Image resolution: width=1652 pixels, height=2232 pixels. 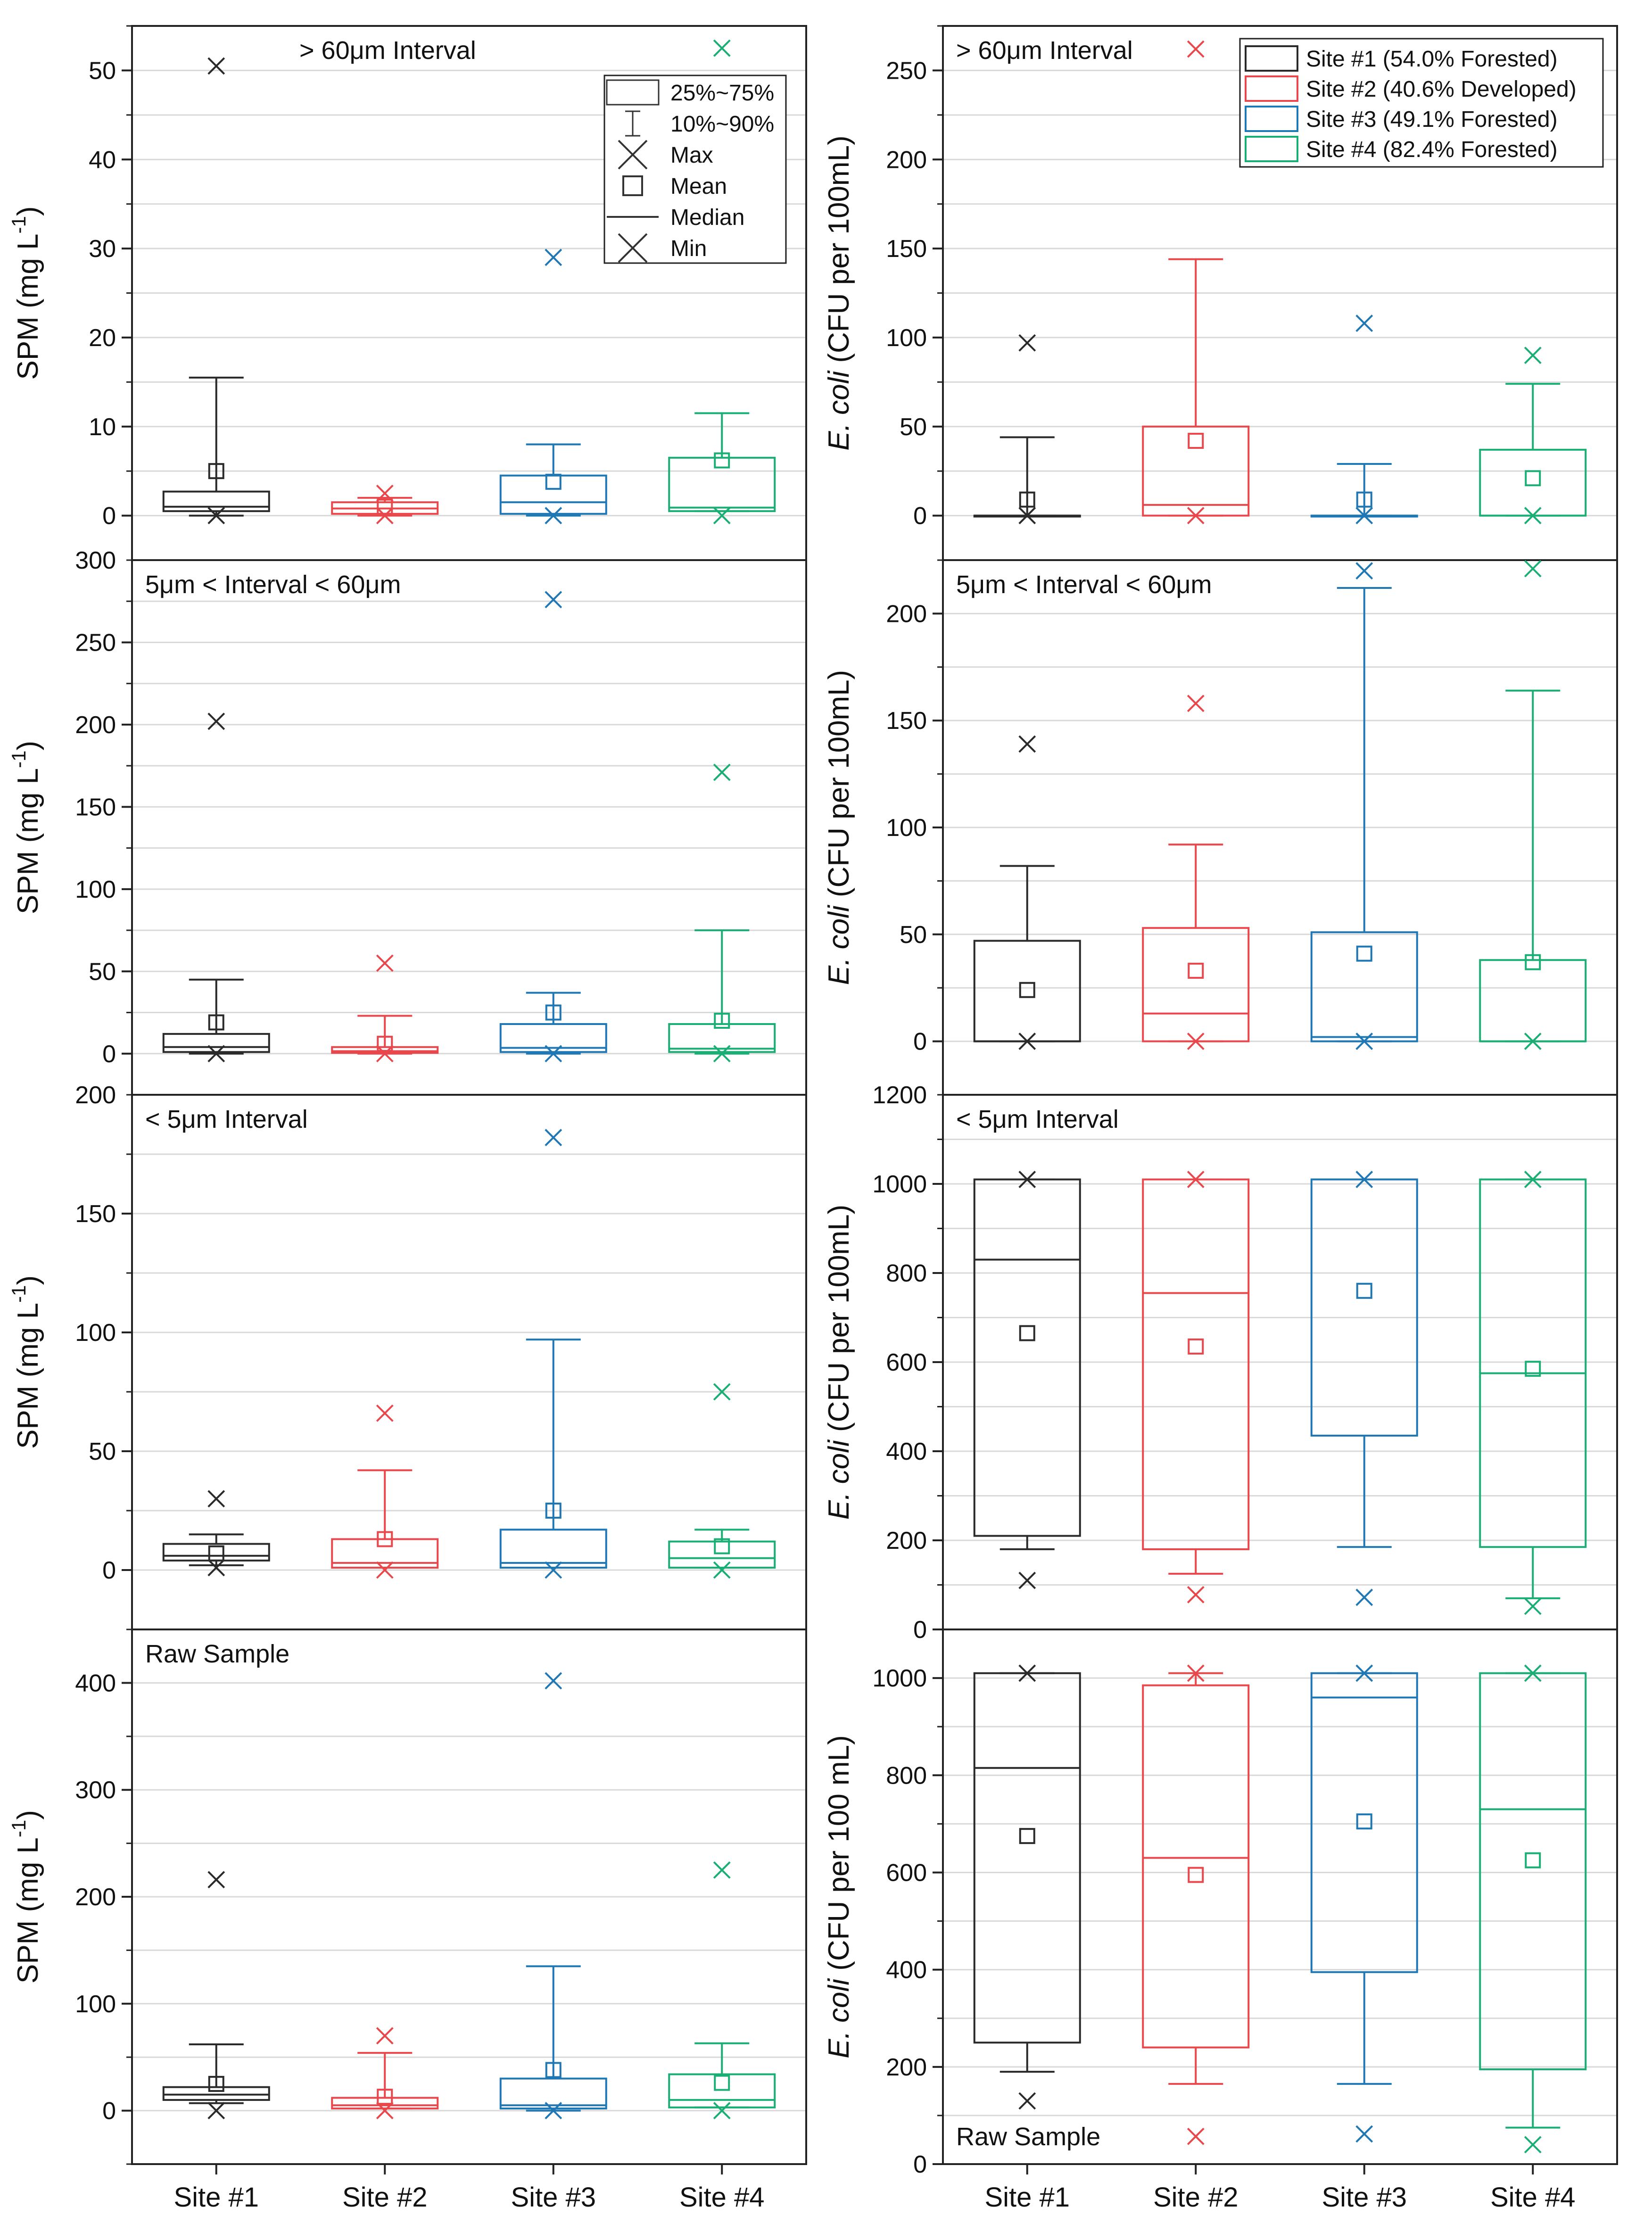 What do you see at coordinates (469, 1362) in the screenshot?
I see `plot-frame` at bounding box center [469, 1362].